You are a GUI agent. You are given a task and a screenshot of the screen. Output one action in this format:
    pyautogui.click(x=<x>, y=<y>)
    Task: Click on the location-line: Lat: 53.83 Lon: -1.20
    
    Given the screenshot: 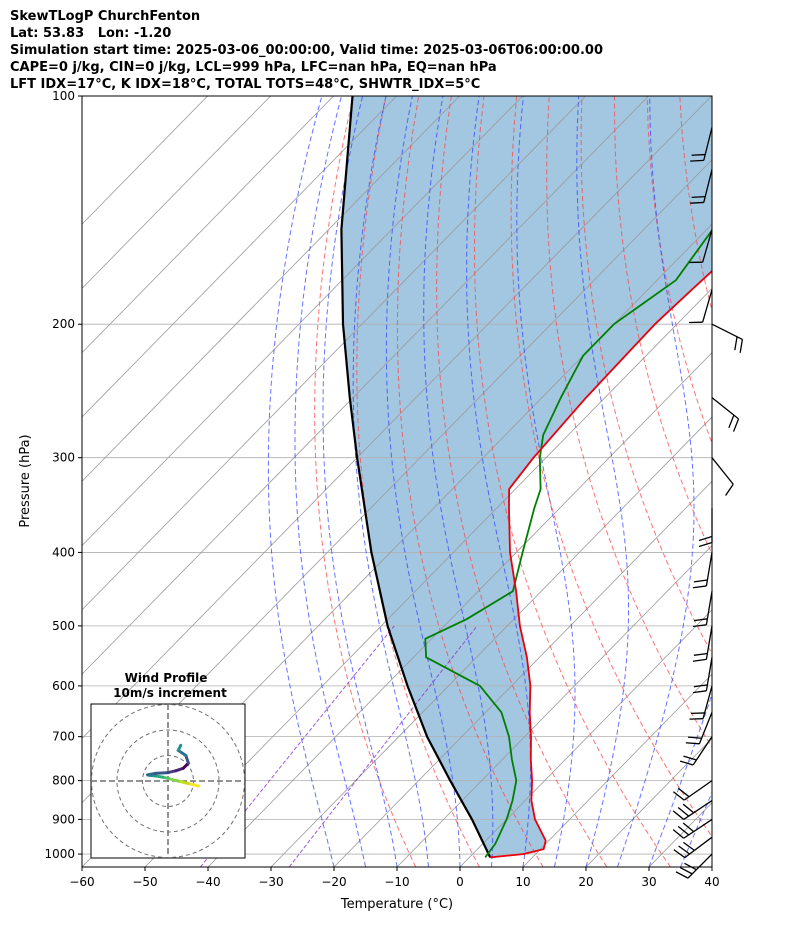 What is the action you would take?
    pyautogui.click(x=91, y=33)
    